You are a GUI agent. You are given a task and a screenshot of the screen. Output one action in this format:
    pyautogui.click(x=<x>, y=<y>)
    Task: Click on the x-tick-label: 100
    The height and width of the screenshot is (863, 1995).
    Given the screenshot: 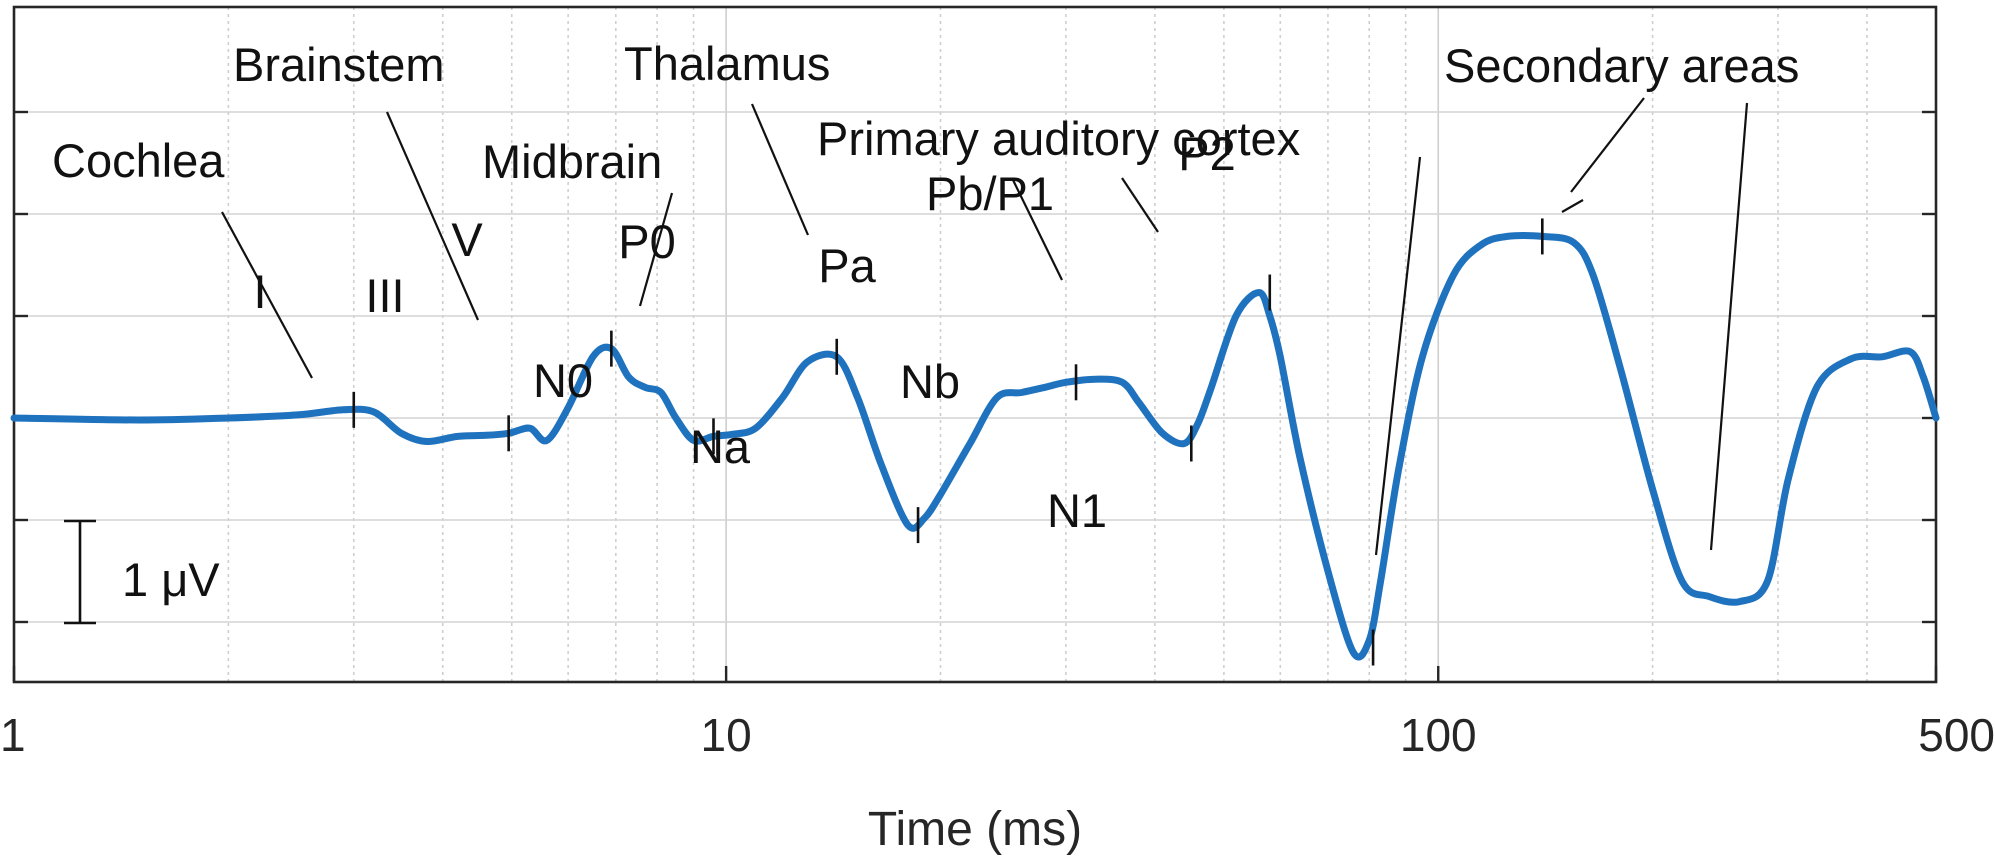 What is the action you would take?
    pyautogui.click(x=1438, y=735)
    